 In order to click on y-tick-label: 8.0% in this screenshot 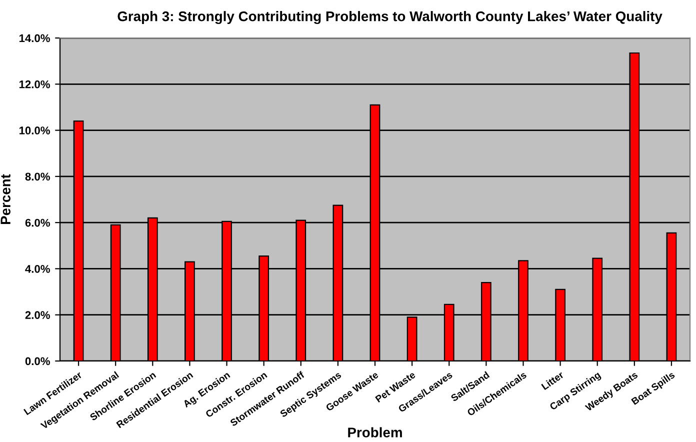, I will do `click(37, 176)`.